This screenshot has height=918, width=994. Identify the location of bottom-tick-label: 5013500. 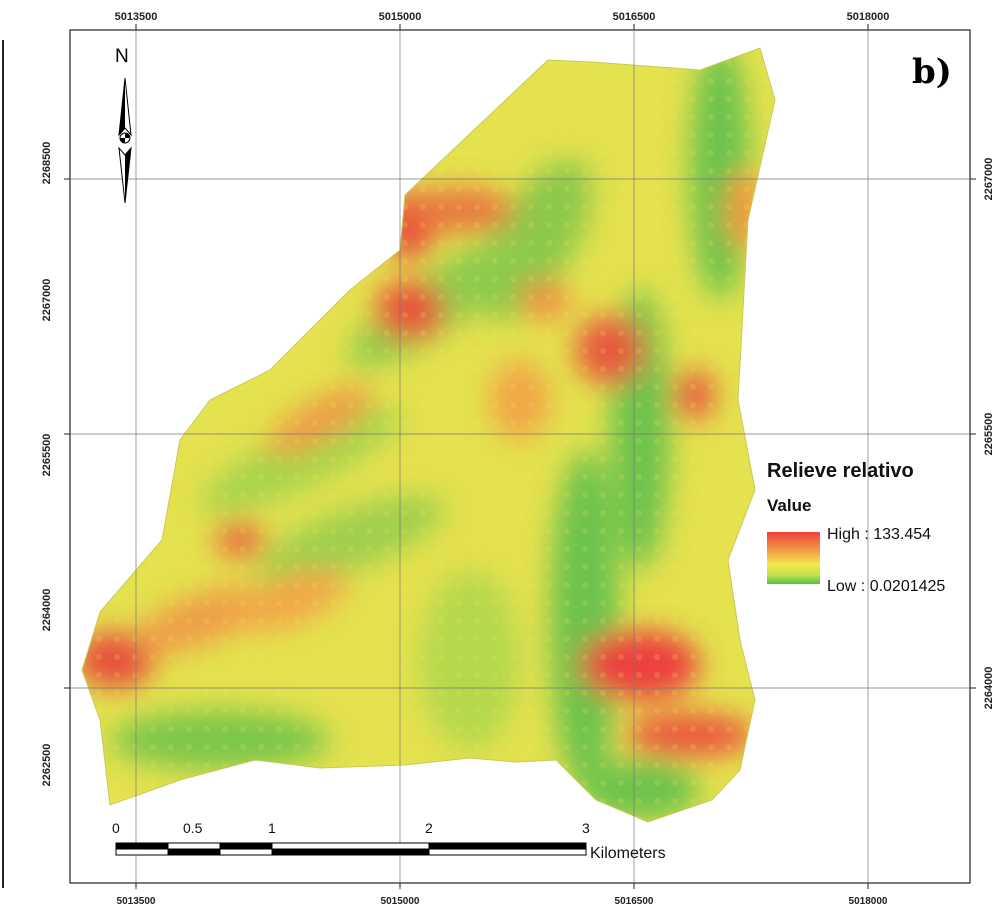
(136, 901).